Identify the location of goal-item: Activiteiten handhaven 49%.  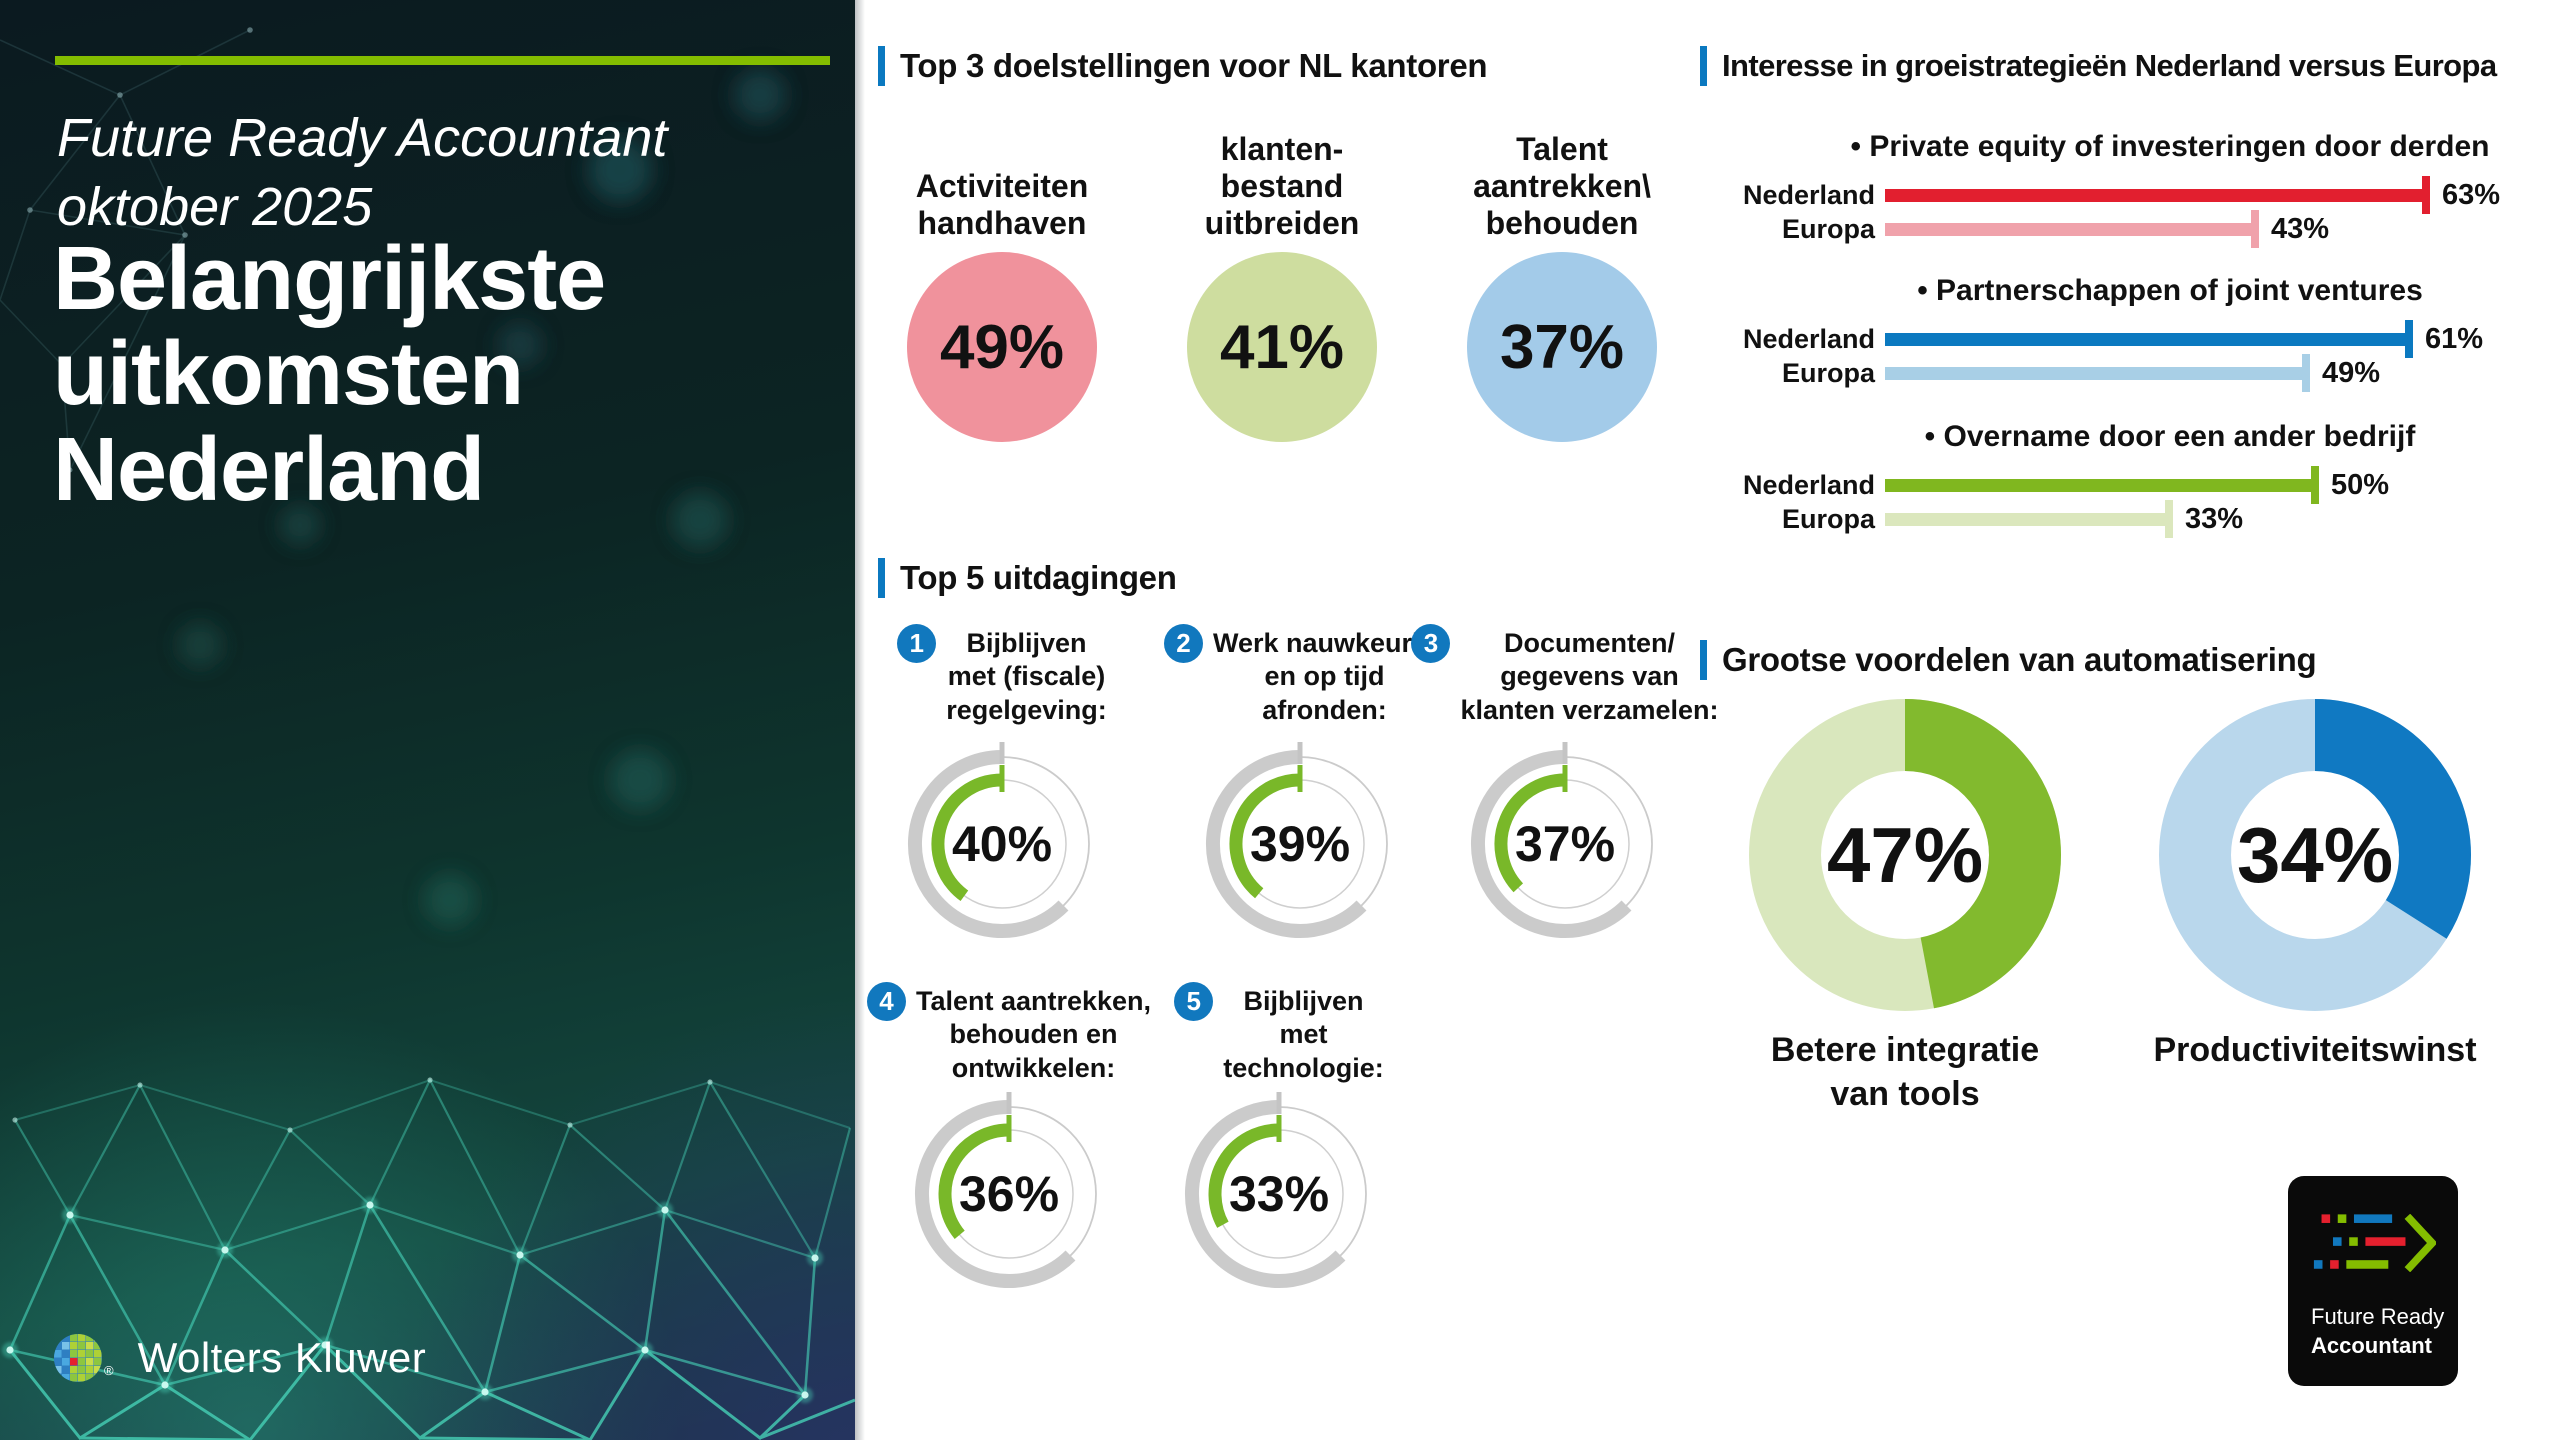
(1002, 280).